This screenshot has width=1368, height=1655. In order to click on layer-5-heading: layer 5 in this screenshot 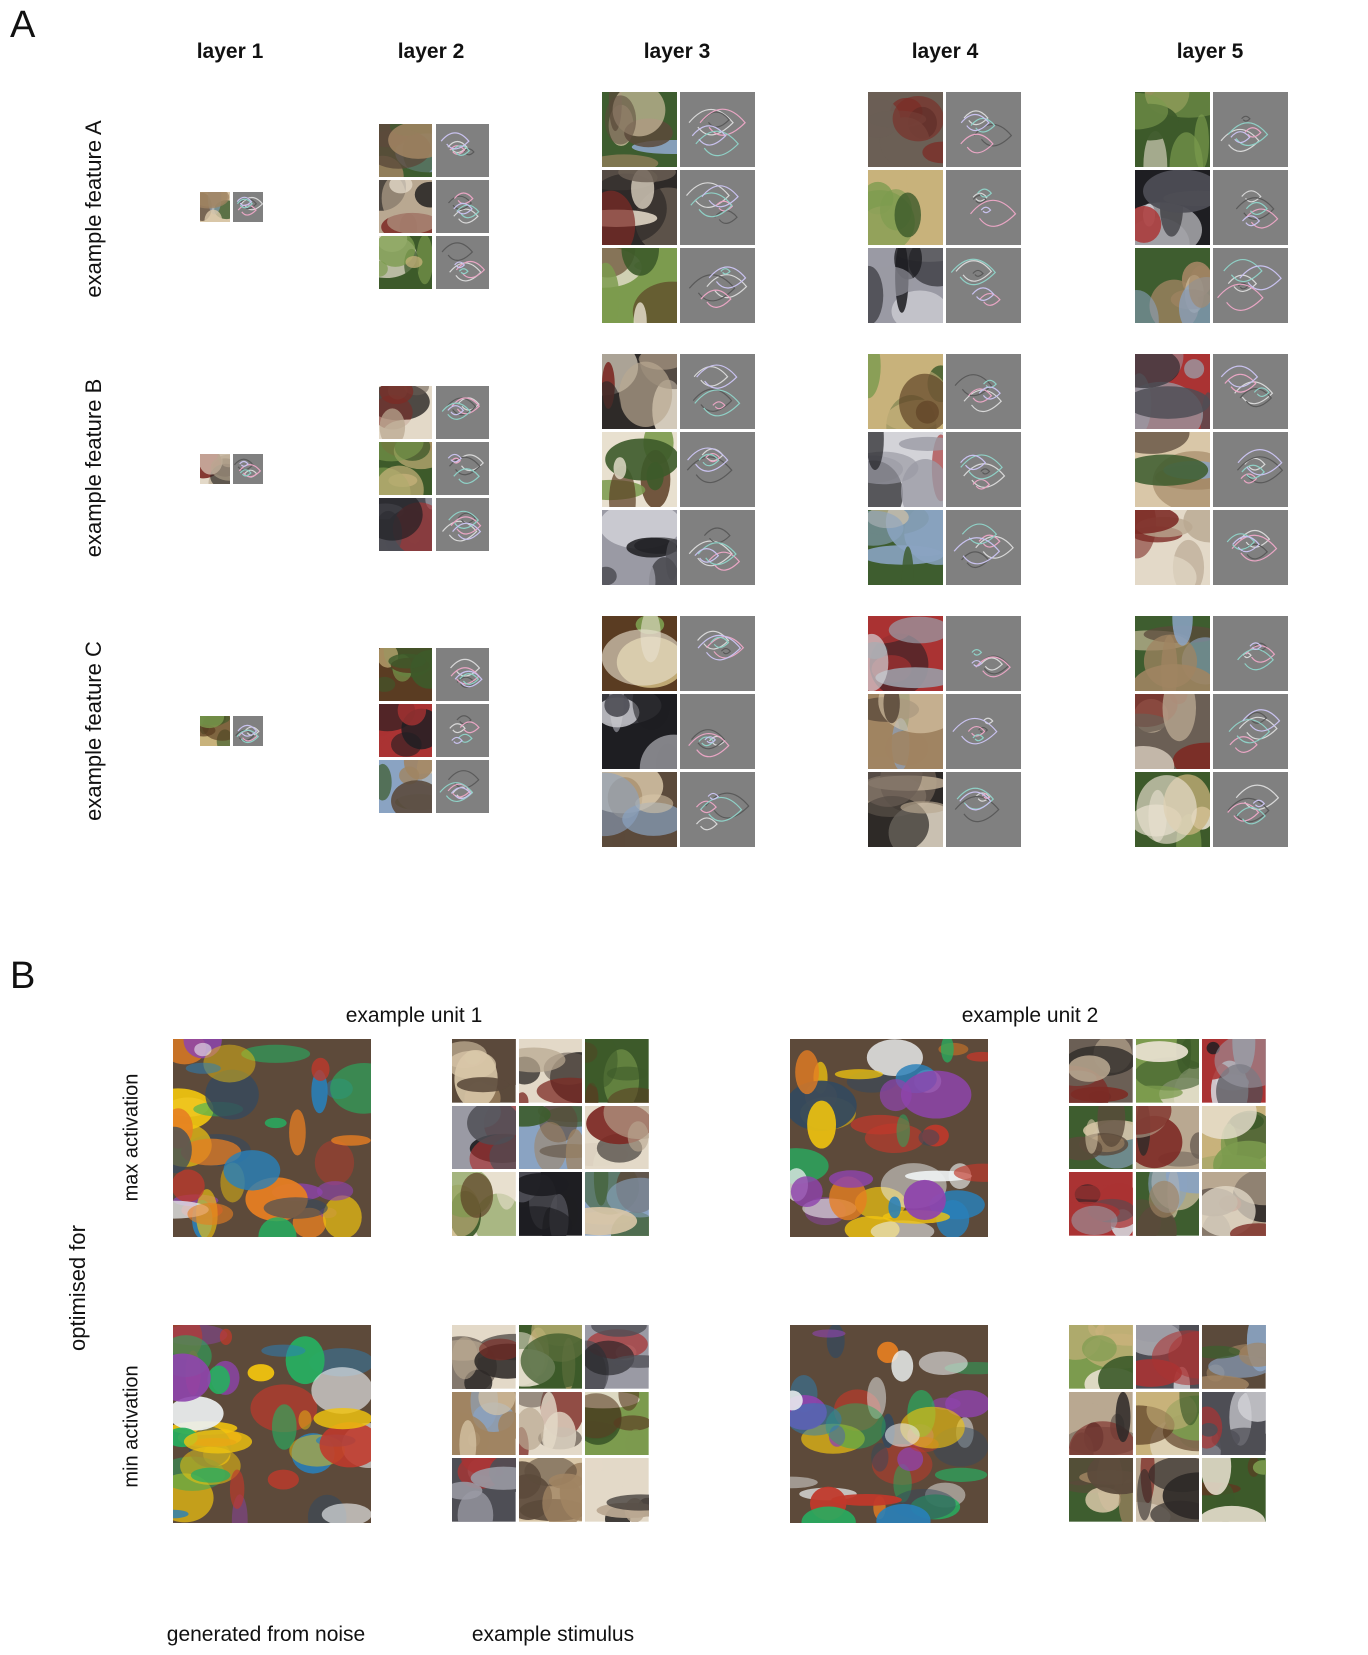, I will do `click(1210, 51)`.